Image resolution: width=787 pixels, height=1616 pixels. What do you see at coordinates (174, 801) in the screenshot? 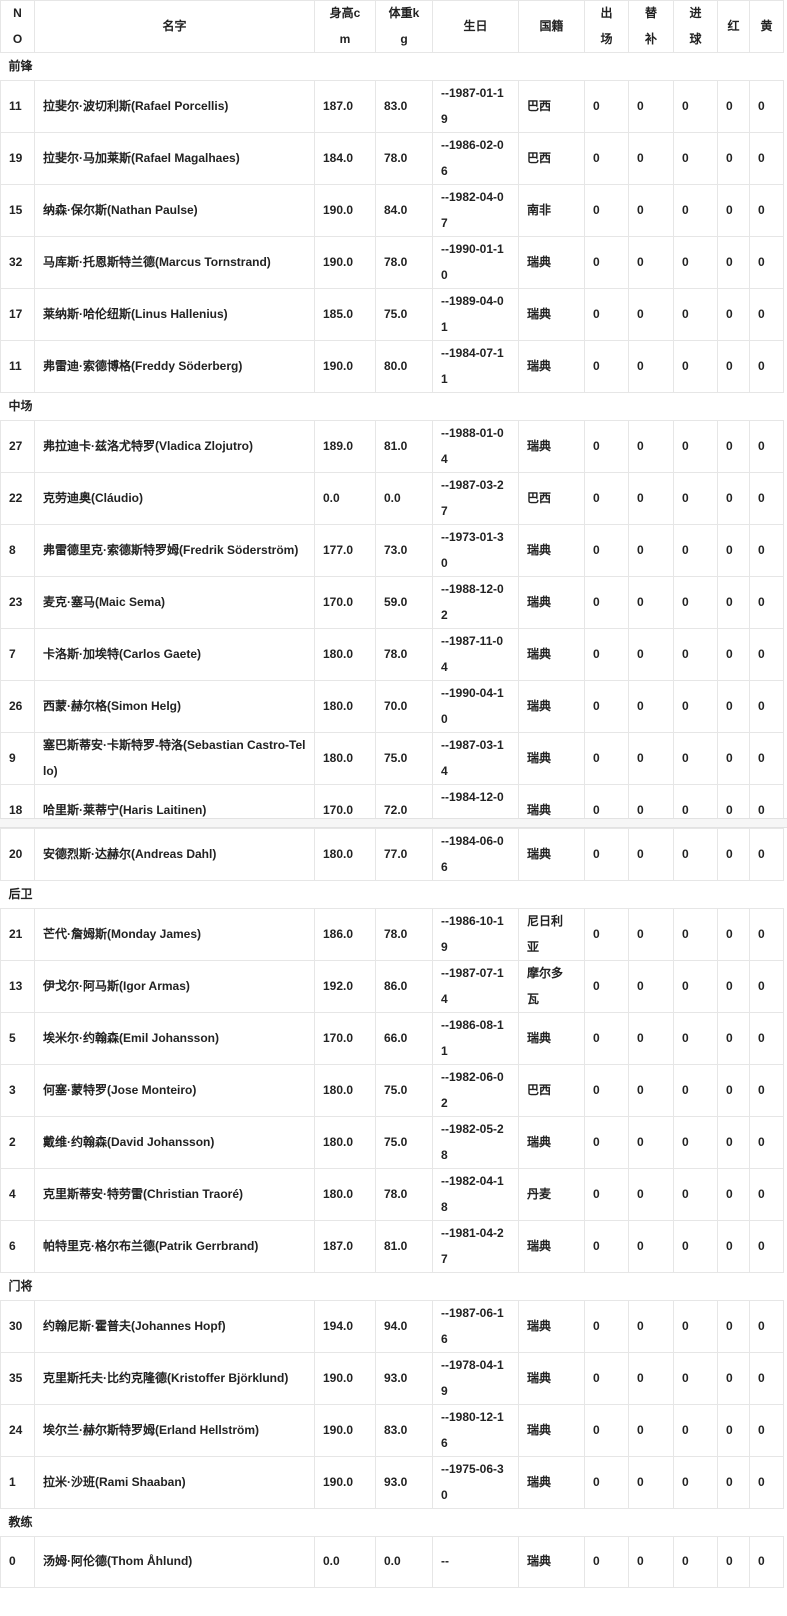
I see `cell-name: 哈里斯·莱蒂宁(Haris Laitinen)` at bounding box center [174, 801].